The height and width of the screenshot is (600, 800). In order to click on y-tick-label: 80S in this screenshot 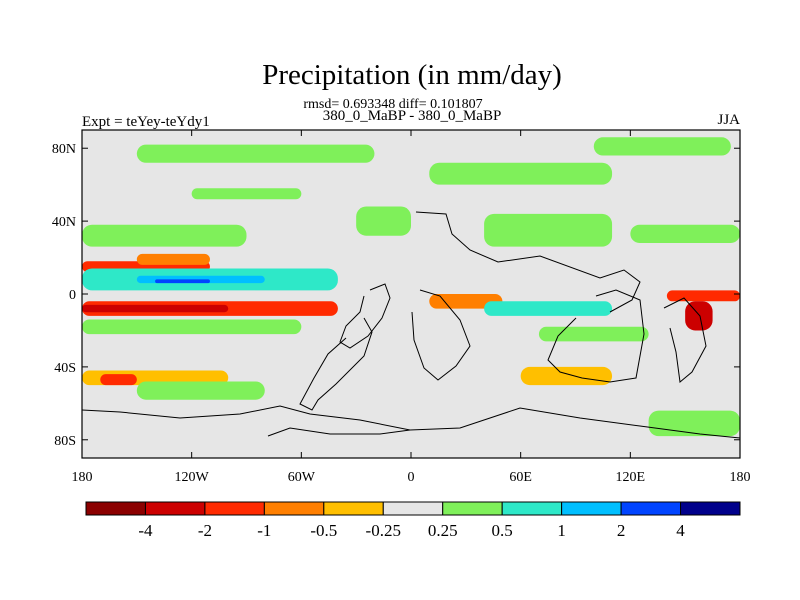, I will do `click(65, 441)`.